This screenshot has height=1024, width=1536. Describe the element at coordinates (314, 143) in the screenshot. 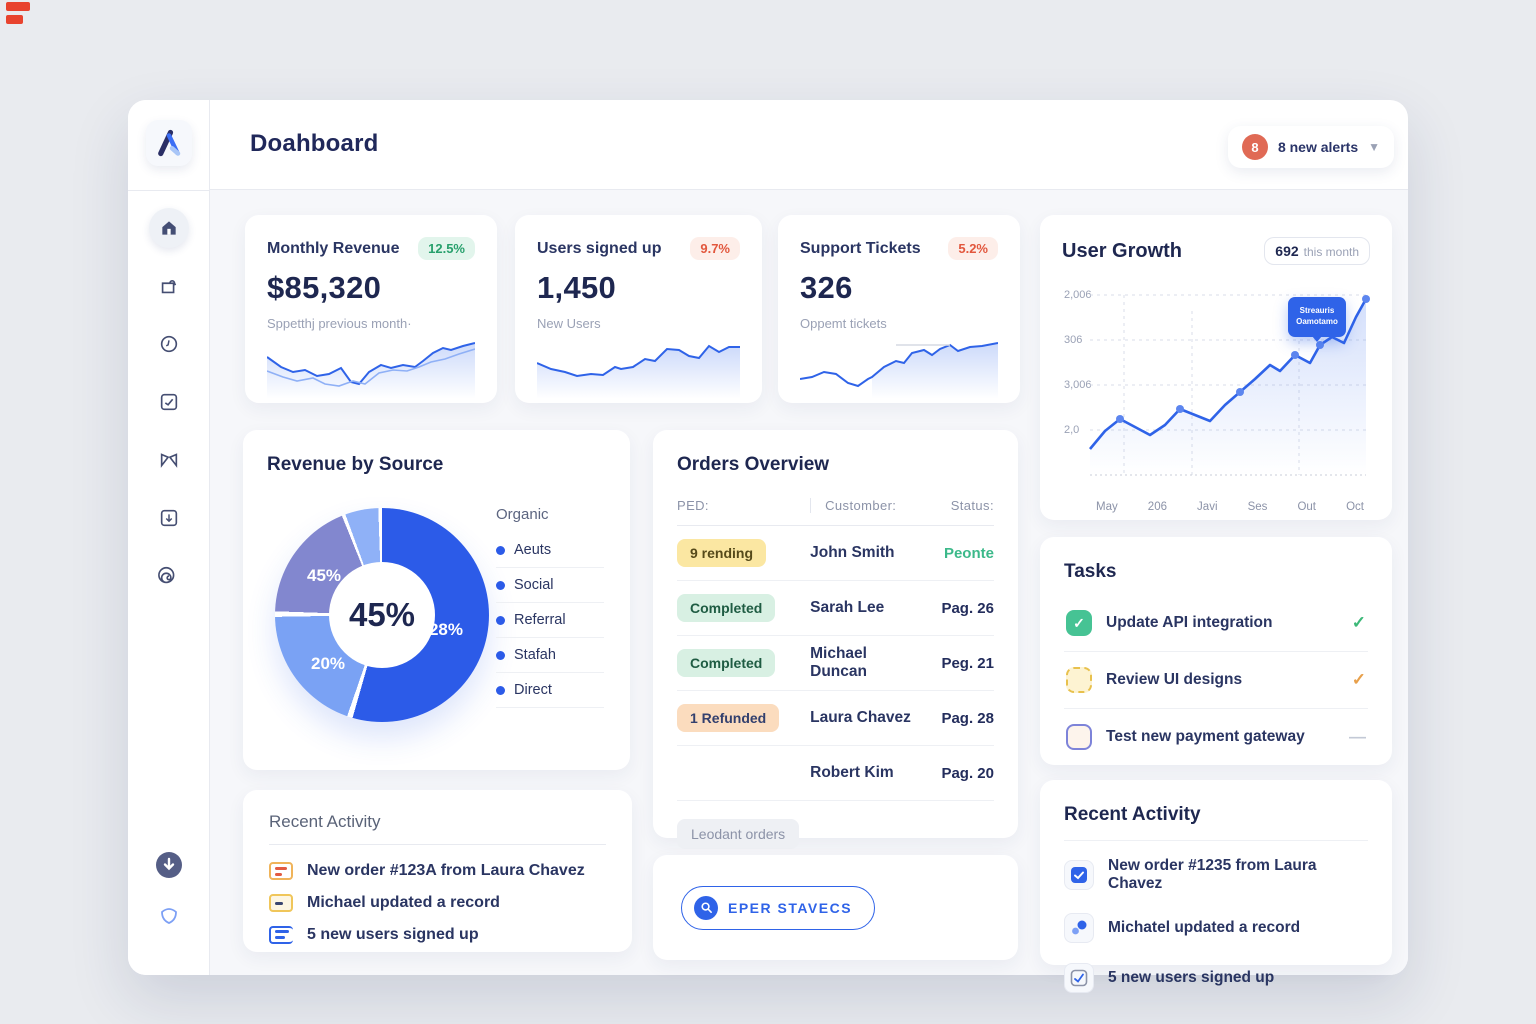

I see `page-title: Doahboard` at that location.